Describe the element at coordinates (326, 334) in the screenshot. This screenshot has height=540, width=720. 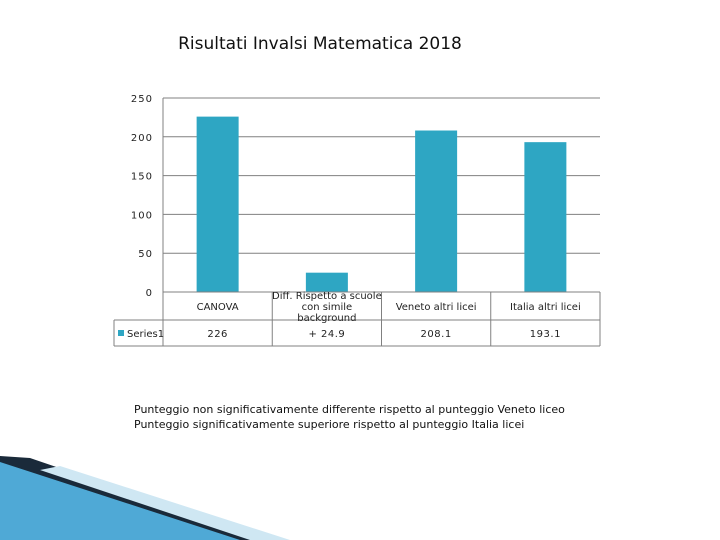
I see `table-value: + 24.9` at that location.